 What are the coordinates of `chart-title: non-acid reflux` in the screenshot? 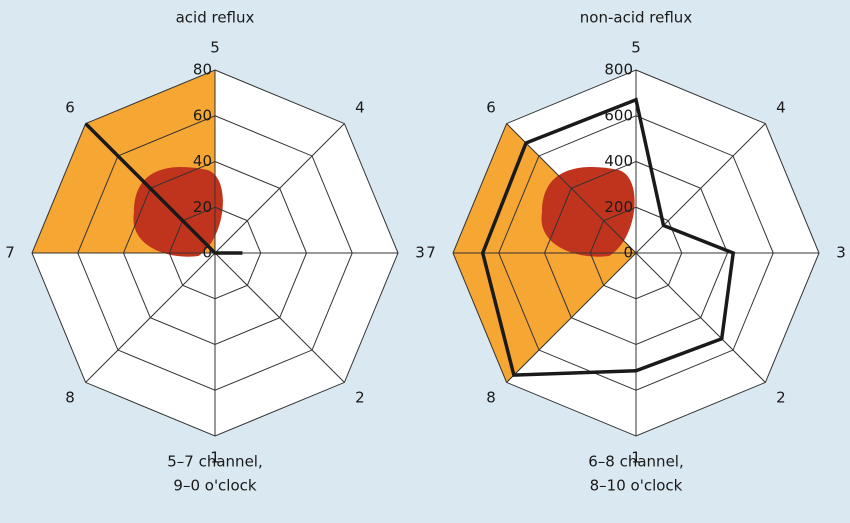 It's located at (636, 18).